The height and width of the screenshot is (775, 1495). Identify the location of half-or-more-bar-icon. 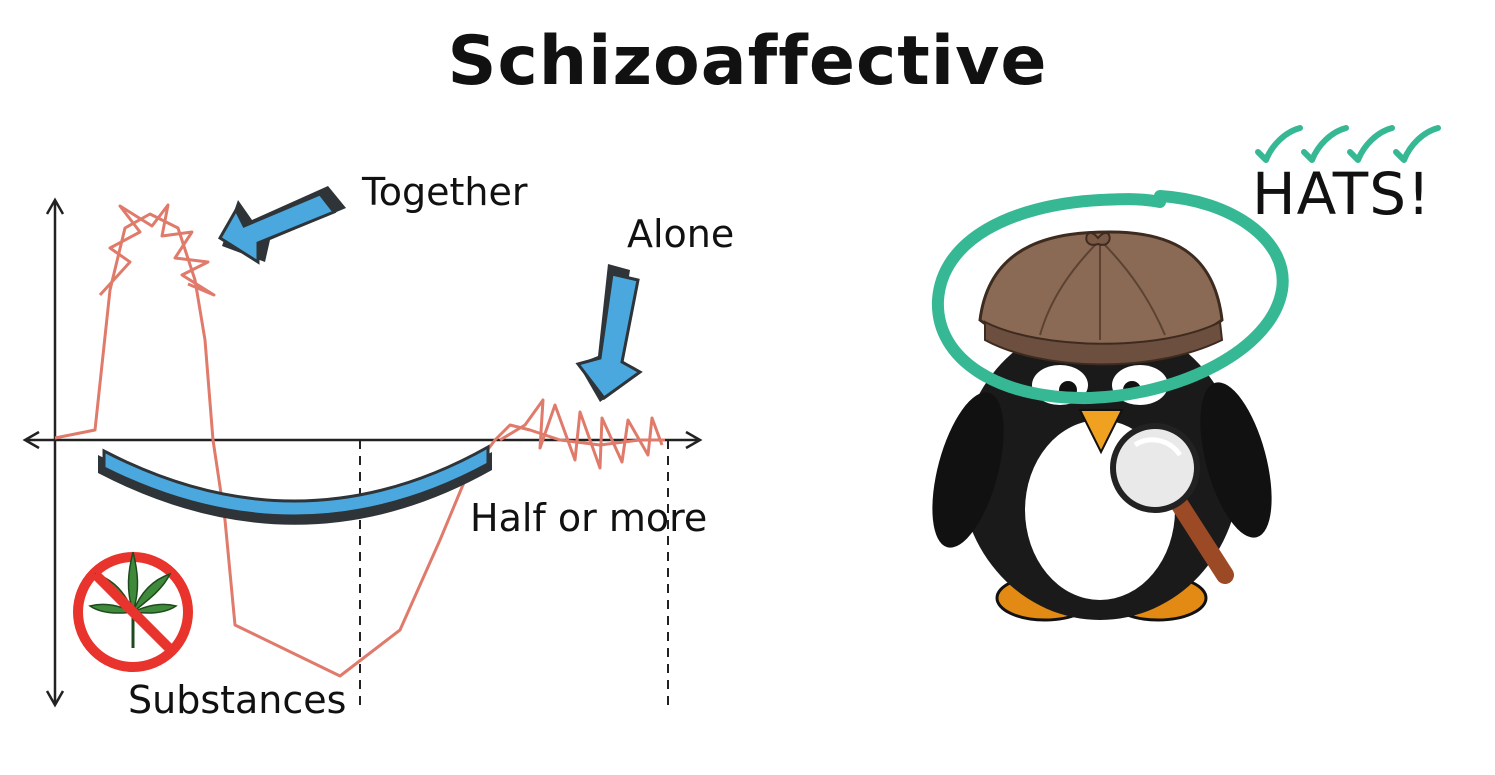
(295, 484).